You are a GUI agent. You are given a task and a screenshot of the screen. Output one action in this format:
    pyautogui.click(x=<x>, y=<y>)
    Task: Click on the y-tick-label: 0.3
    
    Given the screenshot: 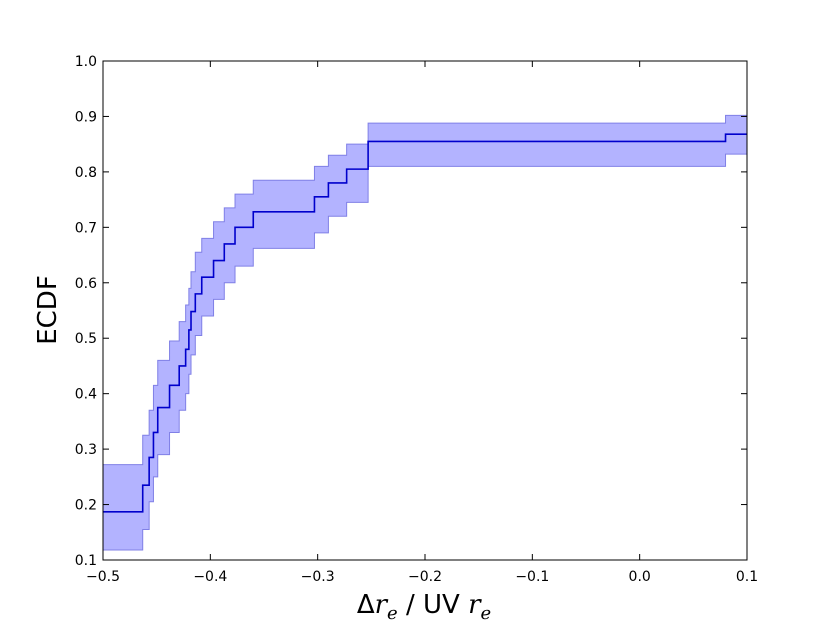 What is the action you would take?
    pyautogui.click(x=86, y=450)
    